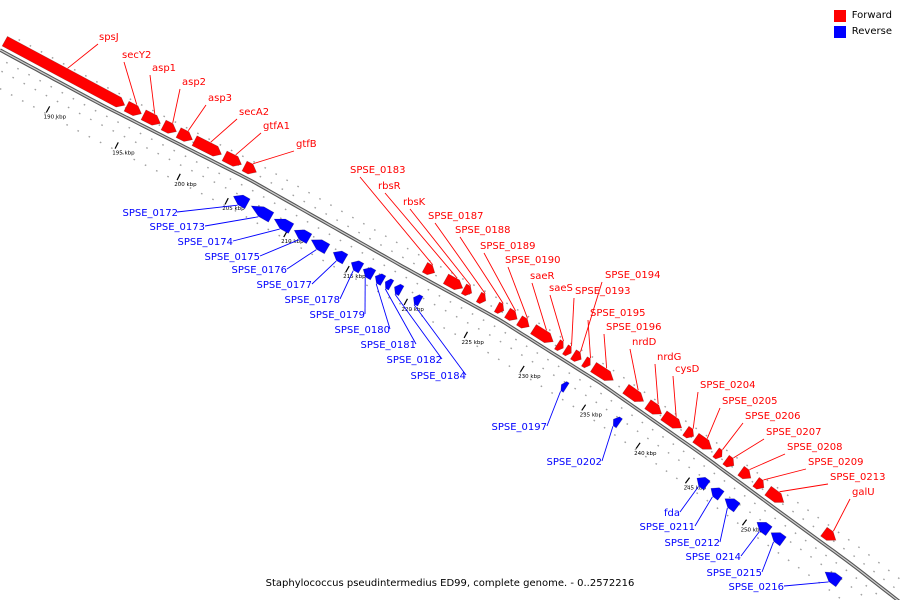 This screenshot has height=604, width=900. Describe the element at coordinates (520, 427) in the screenshot. I see `gene-label-SPSE_0197: SPSE_0197` at that location.